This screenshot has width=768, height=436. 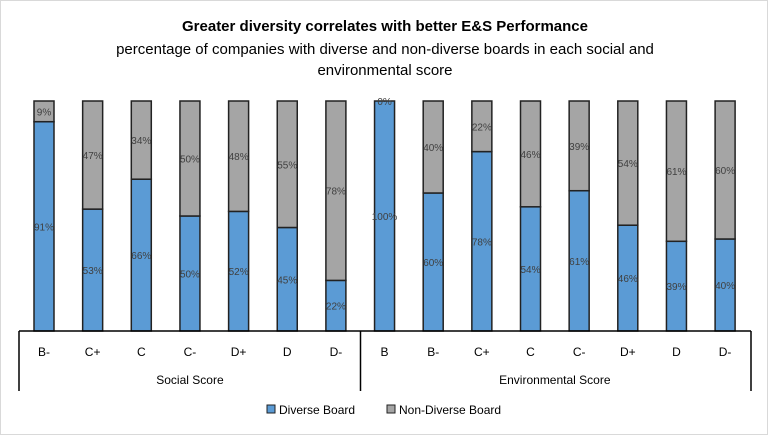 I want to click on data-label-non-diverse: 61%, so click(x=676, y=172).